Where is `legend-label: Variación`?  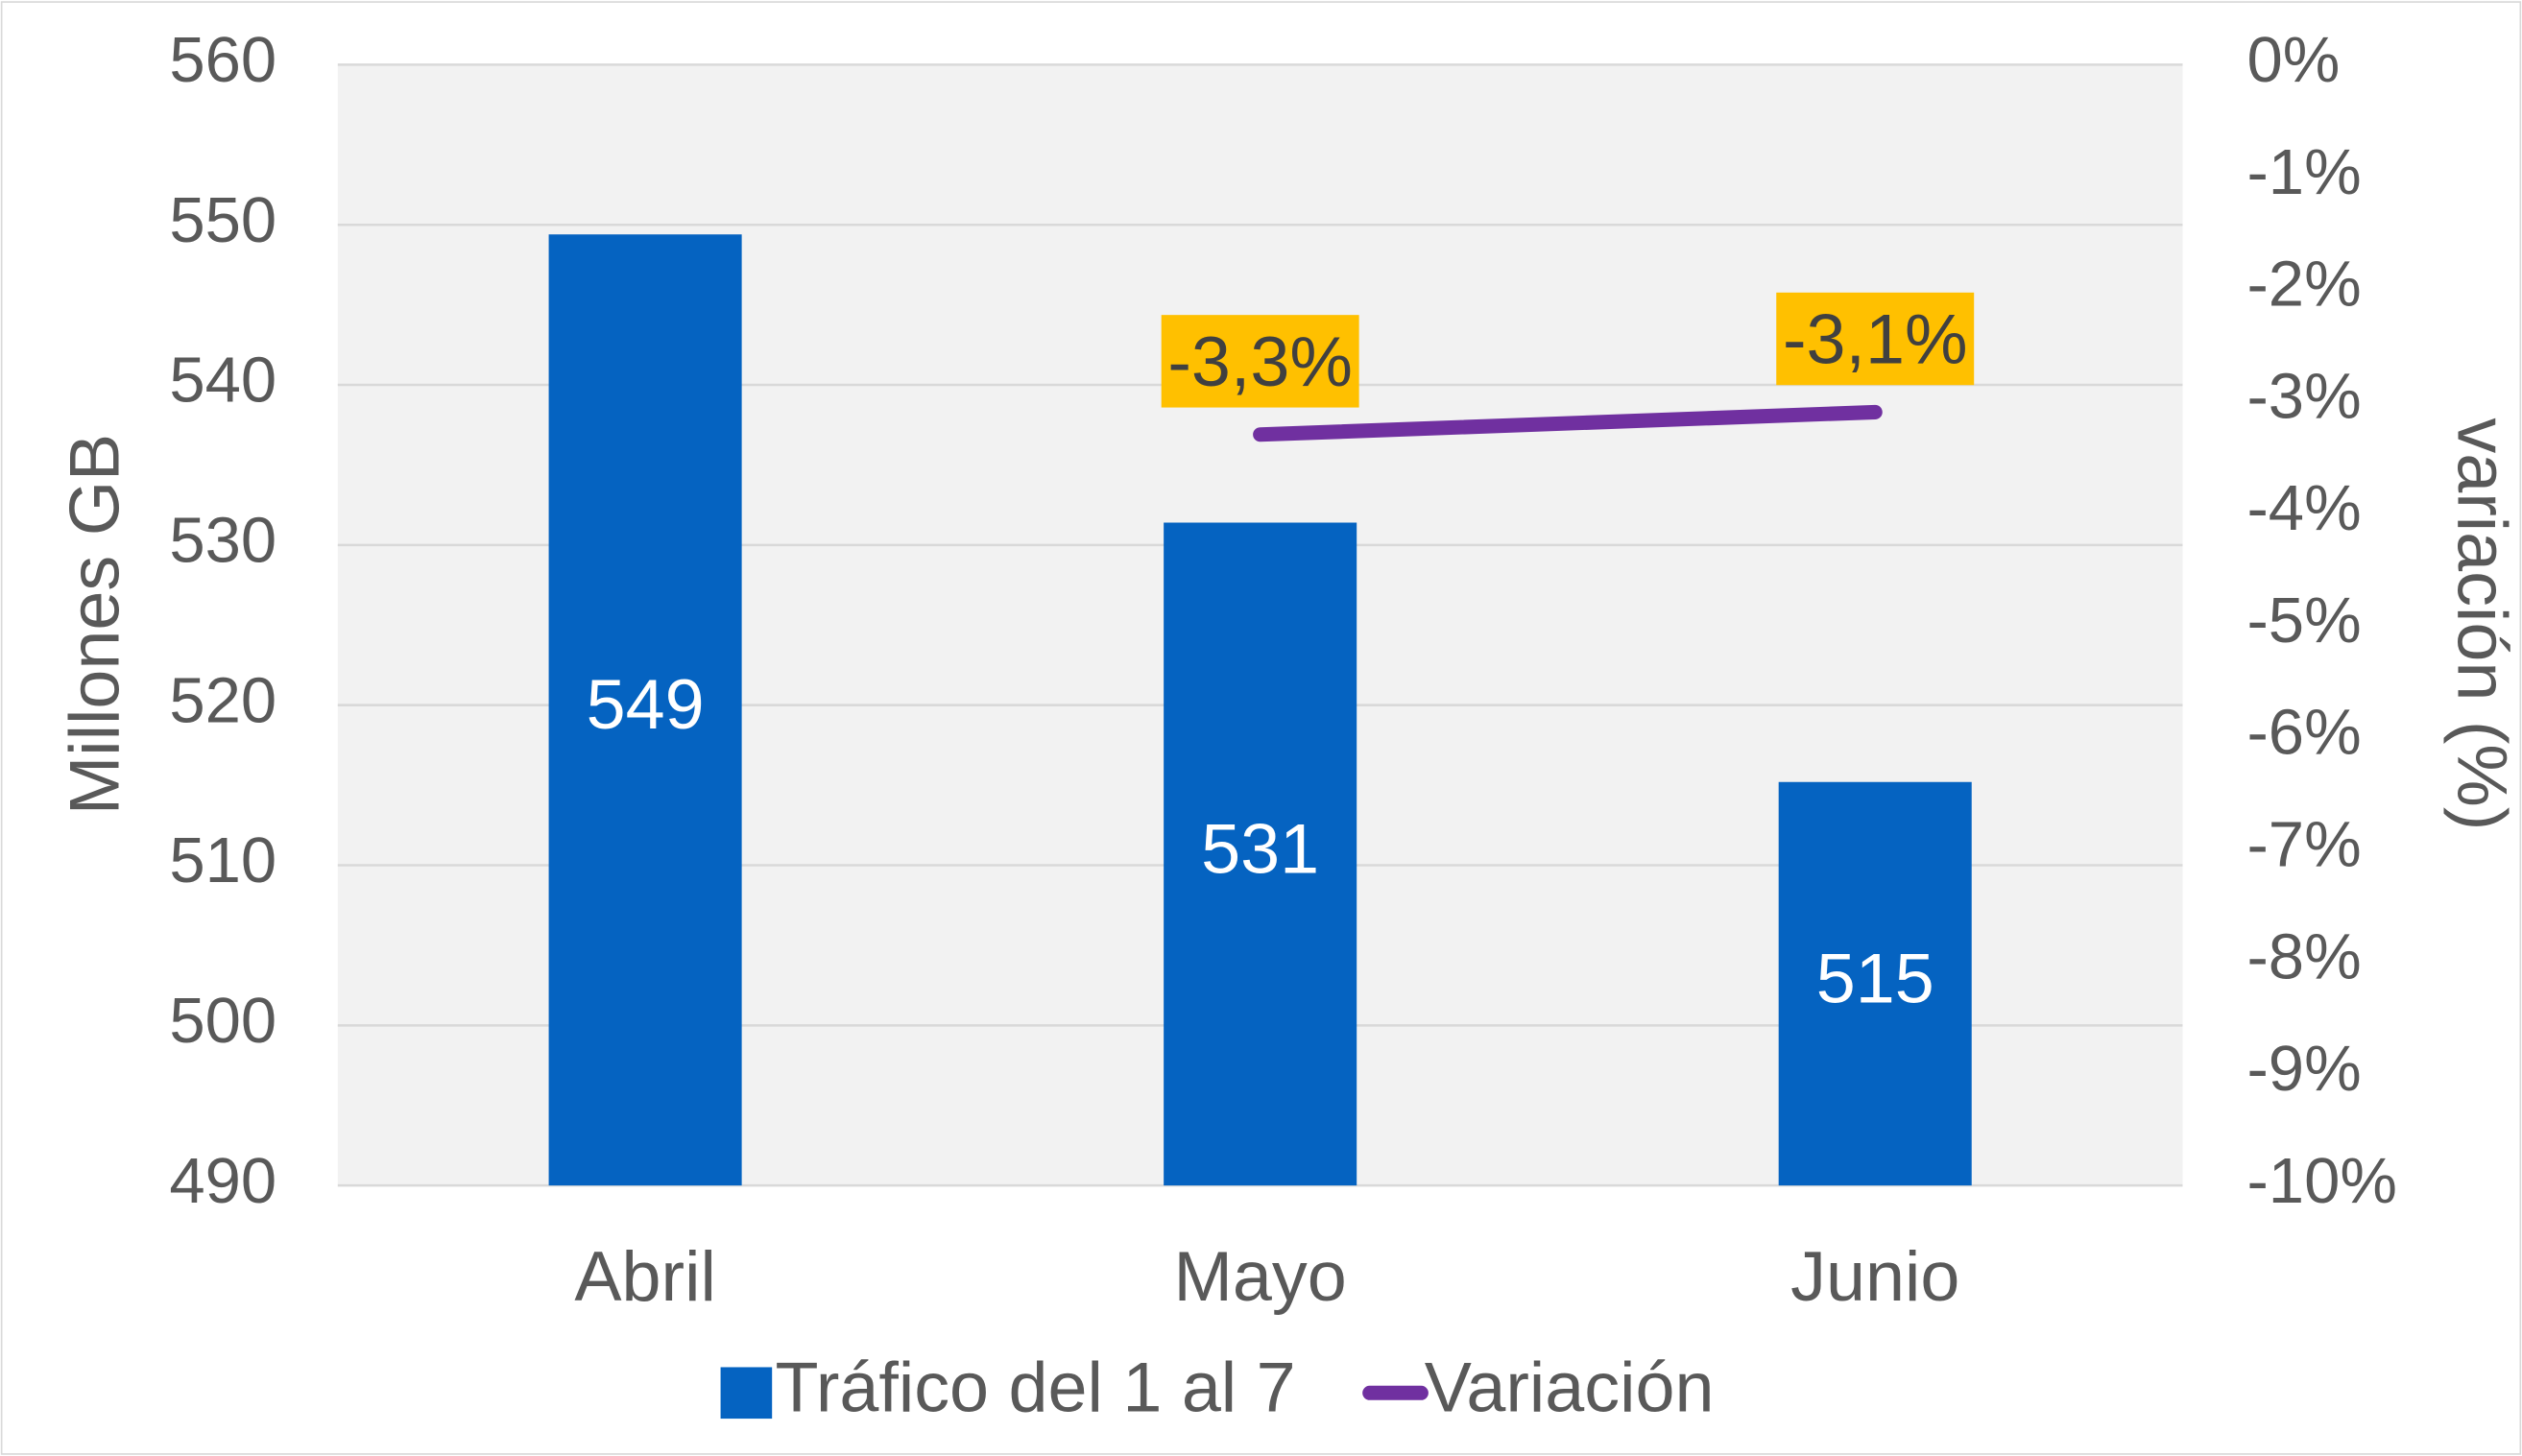 legend-label: Variación is located at coordinates (1570, 1388).